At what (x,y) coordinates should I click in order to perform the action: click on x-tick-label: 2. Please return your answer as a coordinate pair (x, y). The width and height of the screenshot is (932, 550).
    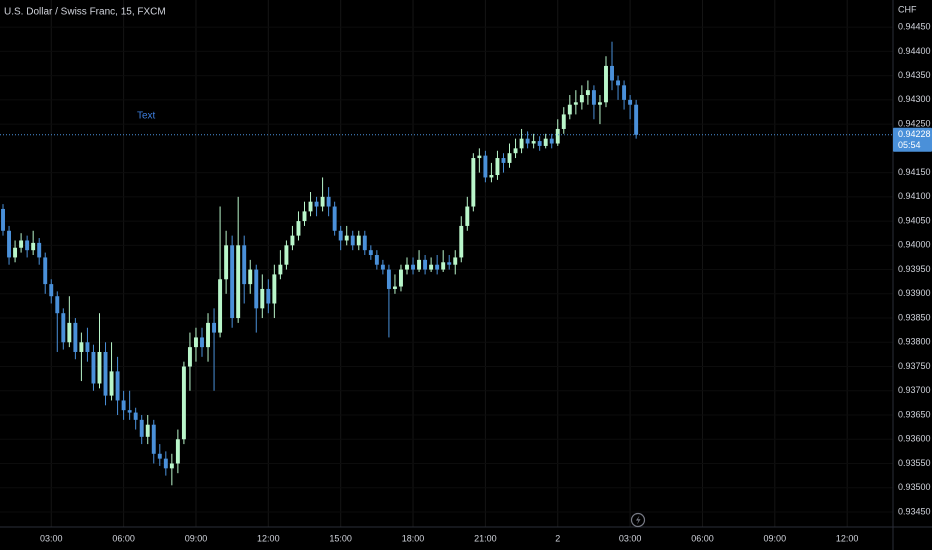
    Looking at the image, I should click on (557, 538).